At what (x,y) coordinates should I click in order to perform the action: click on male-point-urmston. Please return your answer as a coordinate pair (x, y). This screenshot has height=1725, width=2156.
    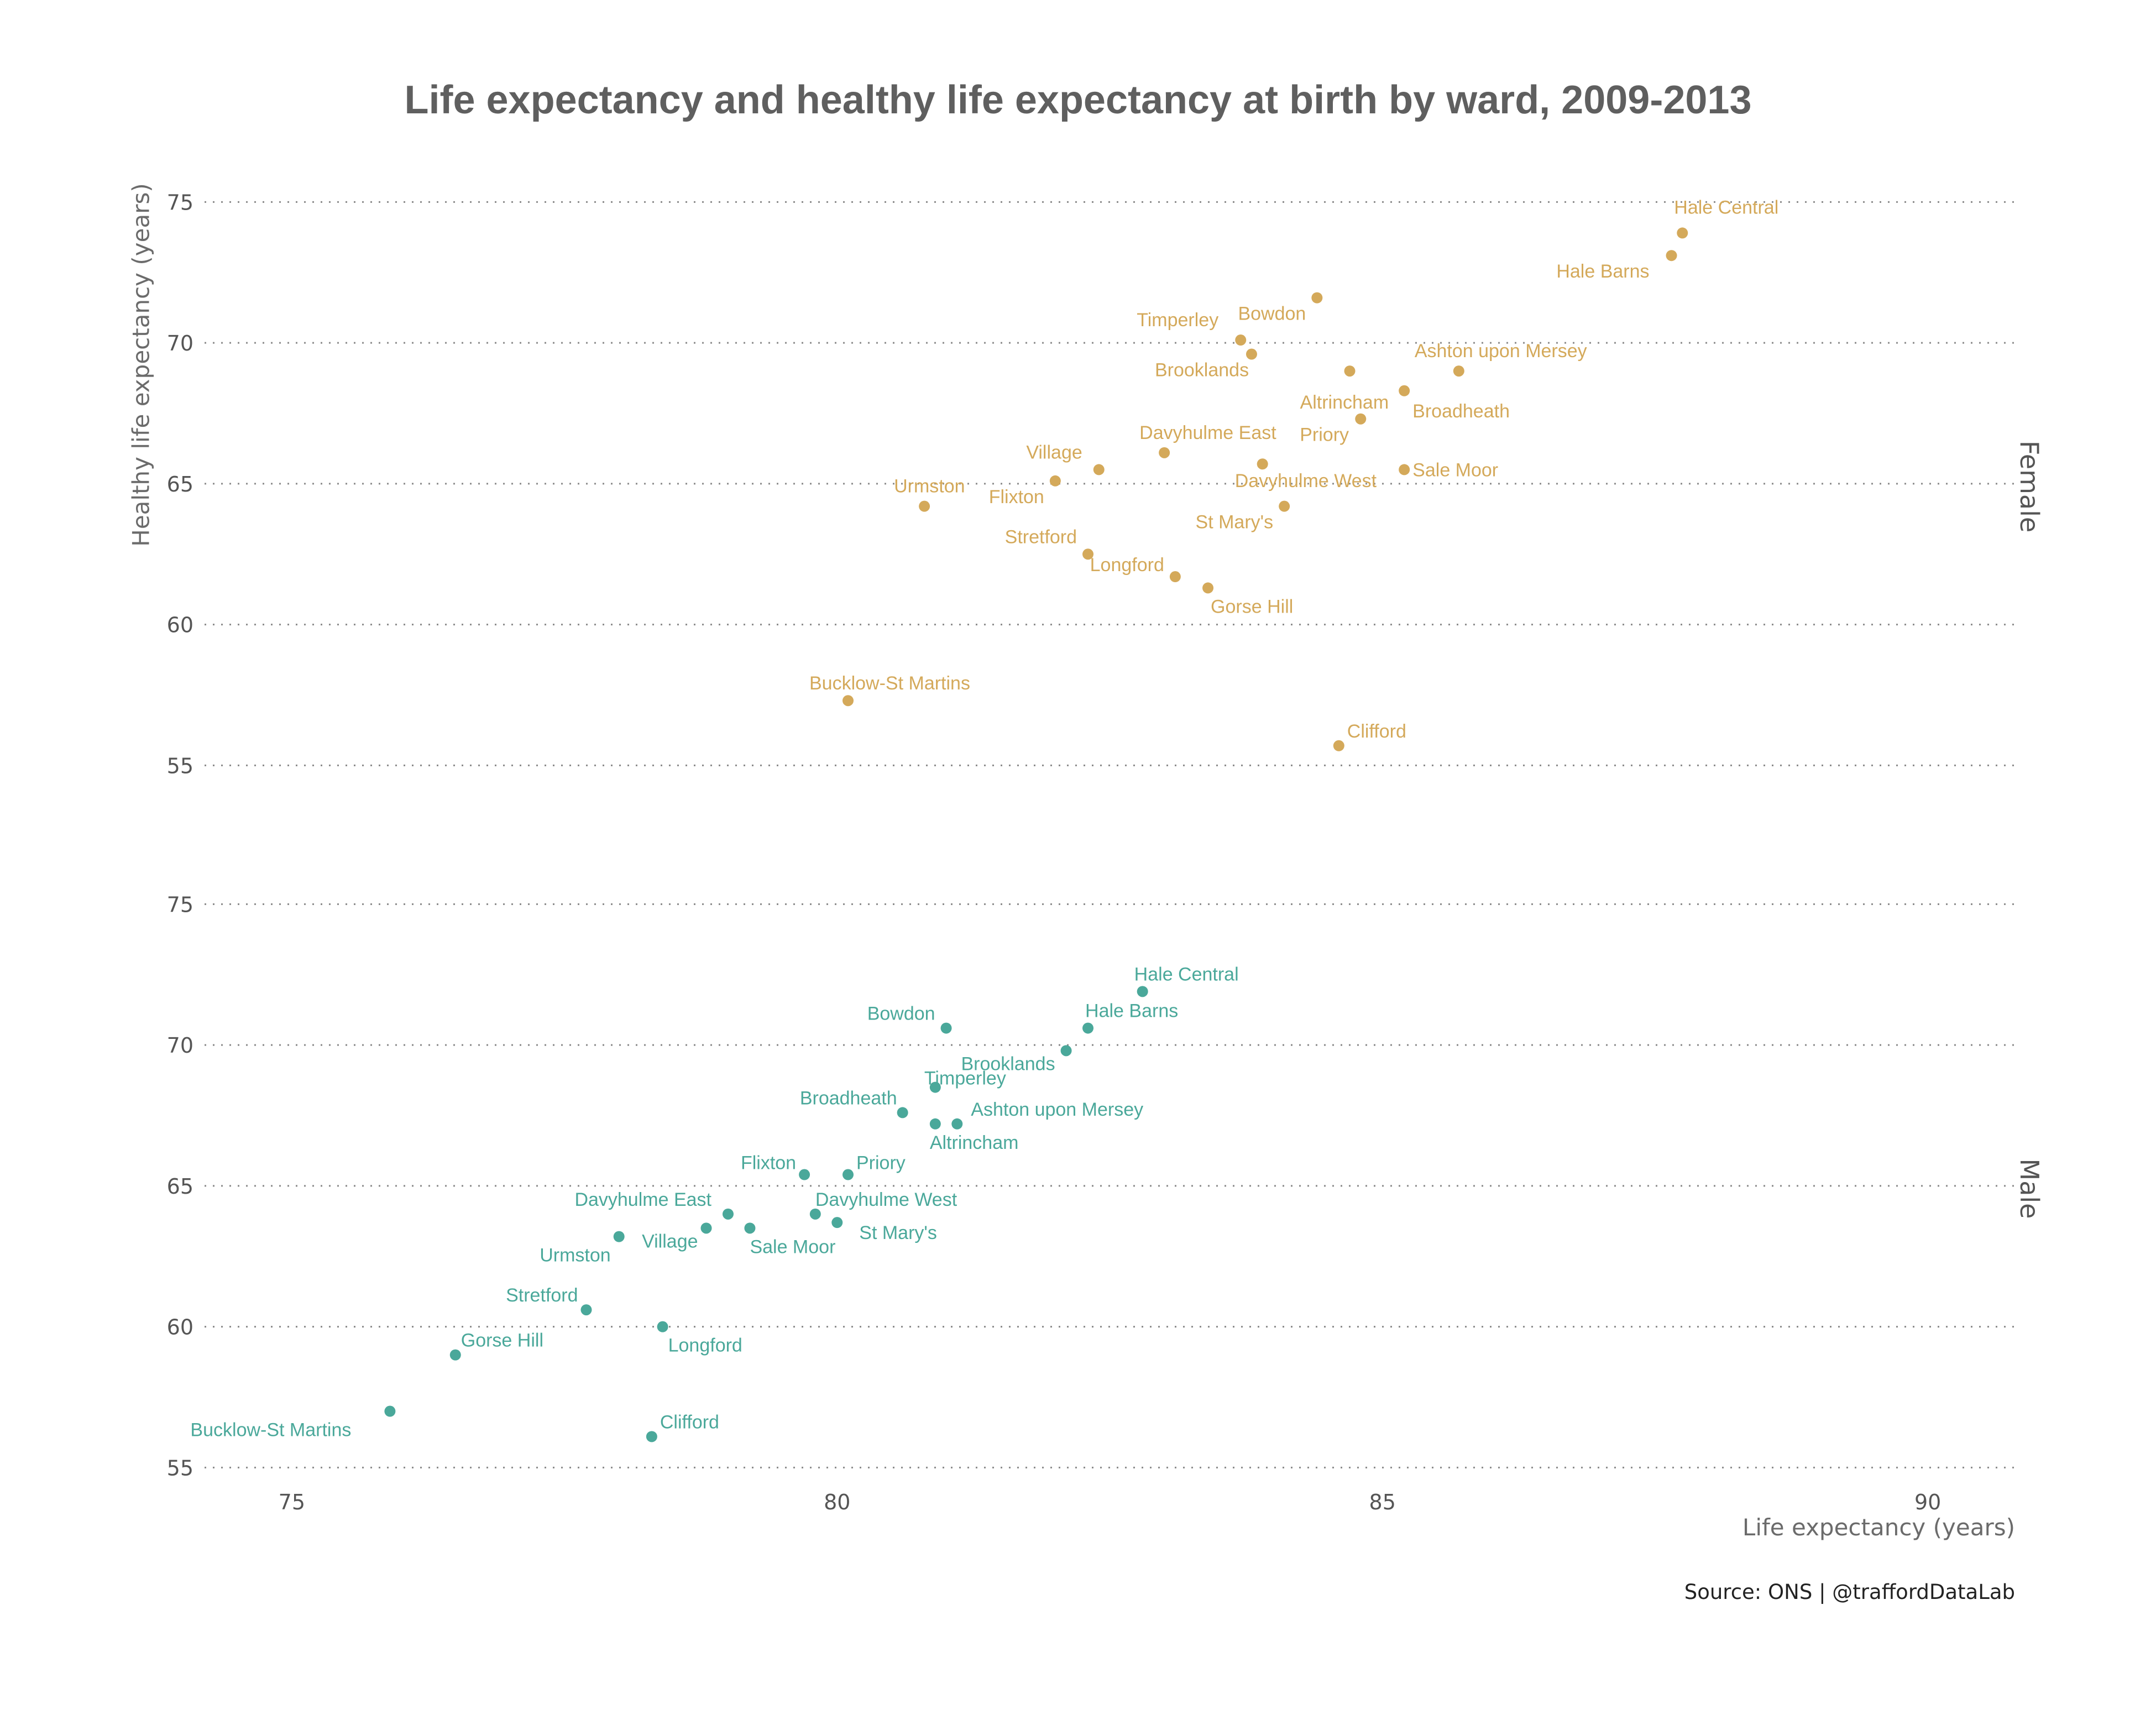
    Looking at the image, I should click on (619, 1237).